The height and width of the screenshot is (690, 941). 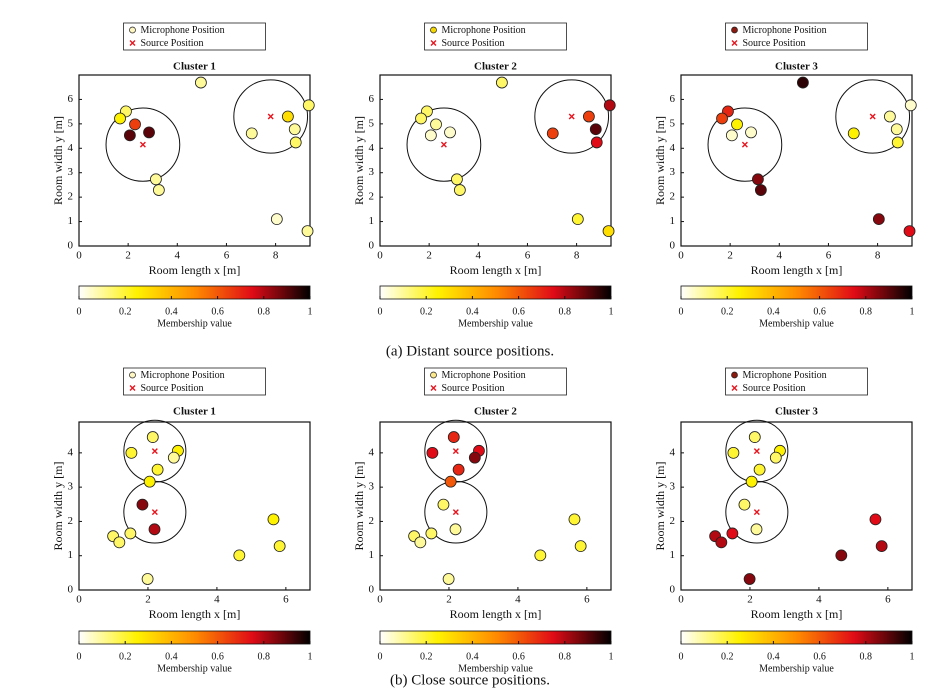 I want to click on colorbar-tick-label: 0.4, so click(x=472, y=311).